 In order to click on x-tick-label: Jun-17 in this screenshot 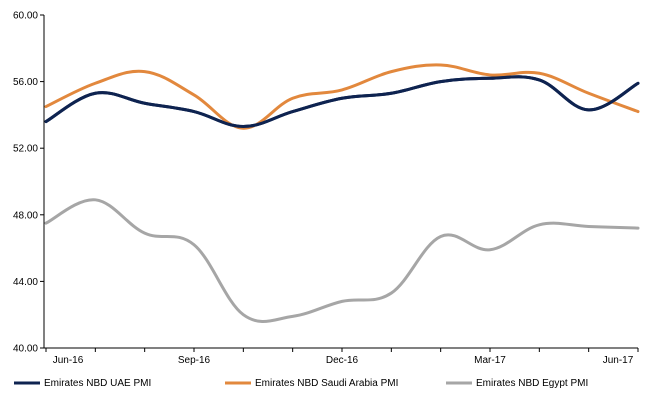, I will do `click(618, 360)`.